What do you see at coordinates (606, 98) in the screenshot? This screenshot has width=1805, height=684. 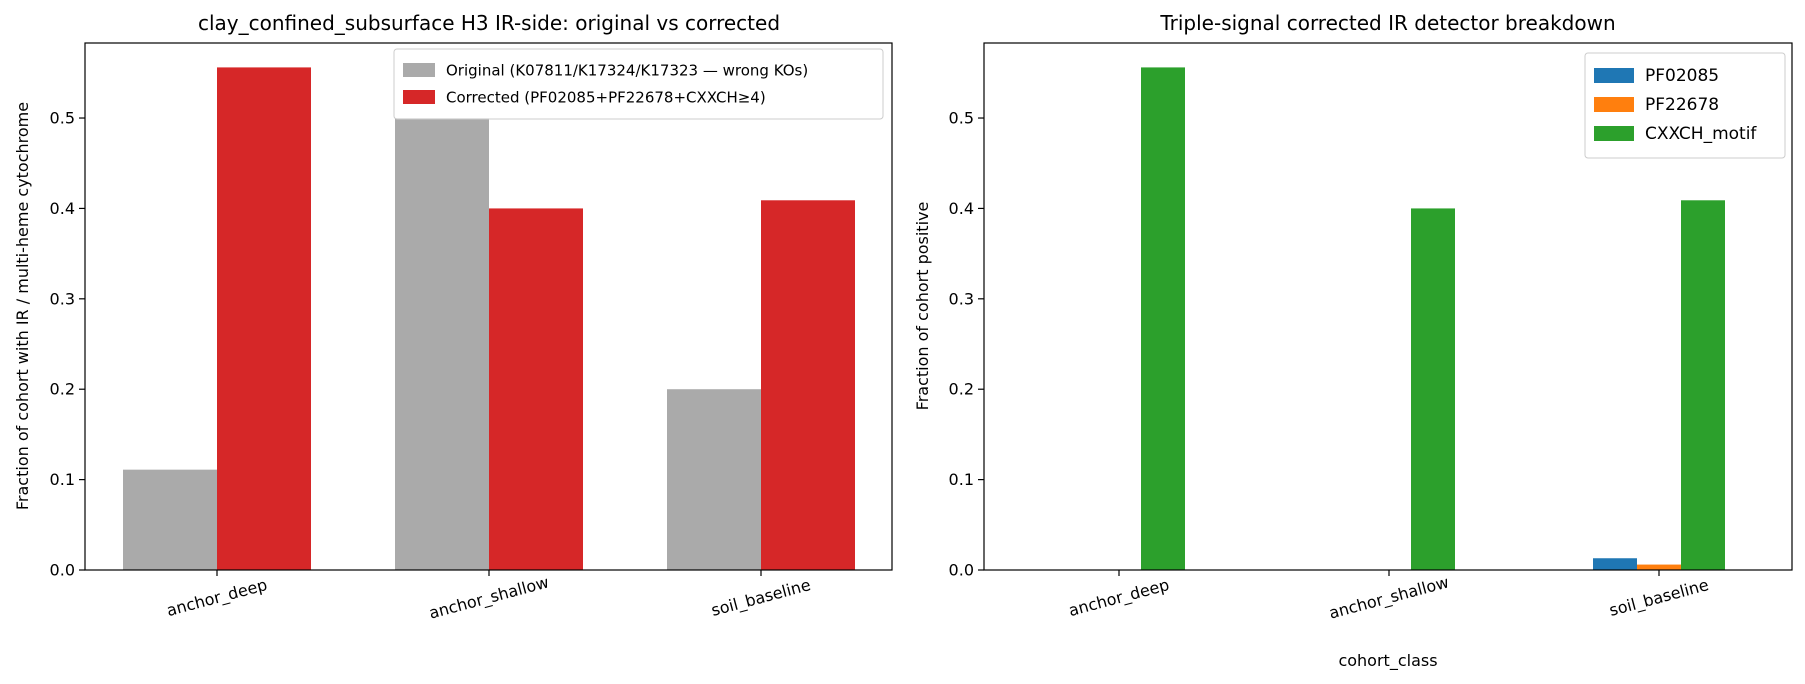 I see `legend-label: Corrected (PF02085+PF22678+CXXCH≥4)` at bounding box center [606, 98].